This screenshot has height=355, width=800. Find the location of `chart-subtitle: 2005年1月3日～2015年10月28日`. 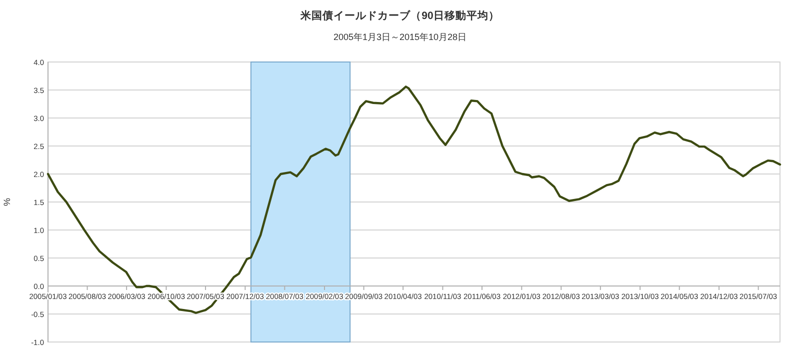

chart-subtitle: 2005年1月3日～2015年10月28日 is located at coordinates (400, 37).